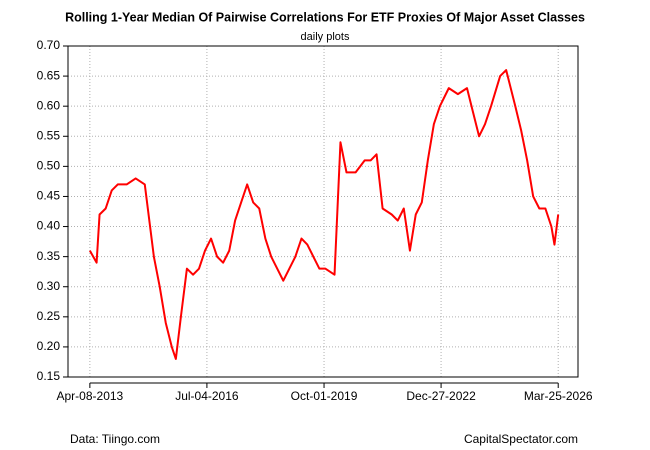 The image size is (650, 450). What do you see at coordinates (49, 376) in the screenshot?
I see `y-tick-label: 0.15` at bounding box center [49, 376].